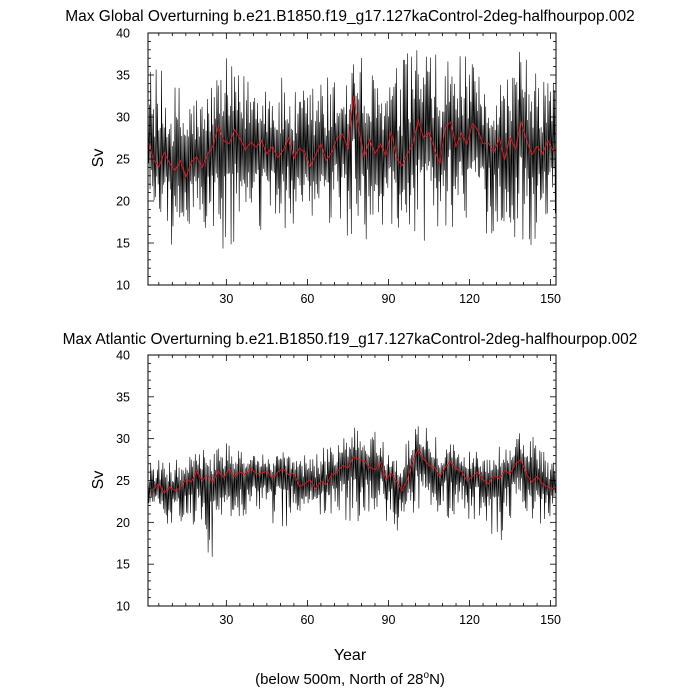 The width and height of the screenshot is (700, 700). I want to click on atlantic-y-axis-label: Sv, so click(98, 480).